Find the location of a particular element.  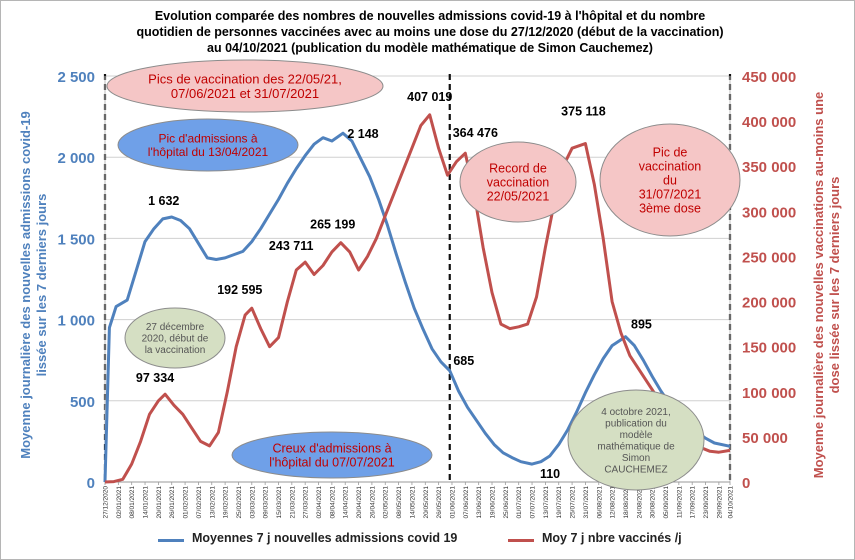

right-tick-label: 300 000 is located at coordinates (769, 212).